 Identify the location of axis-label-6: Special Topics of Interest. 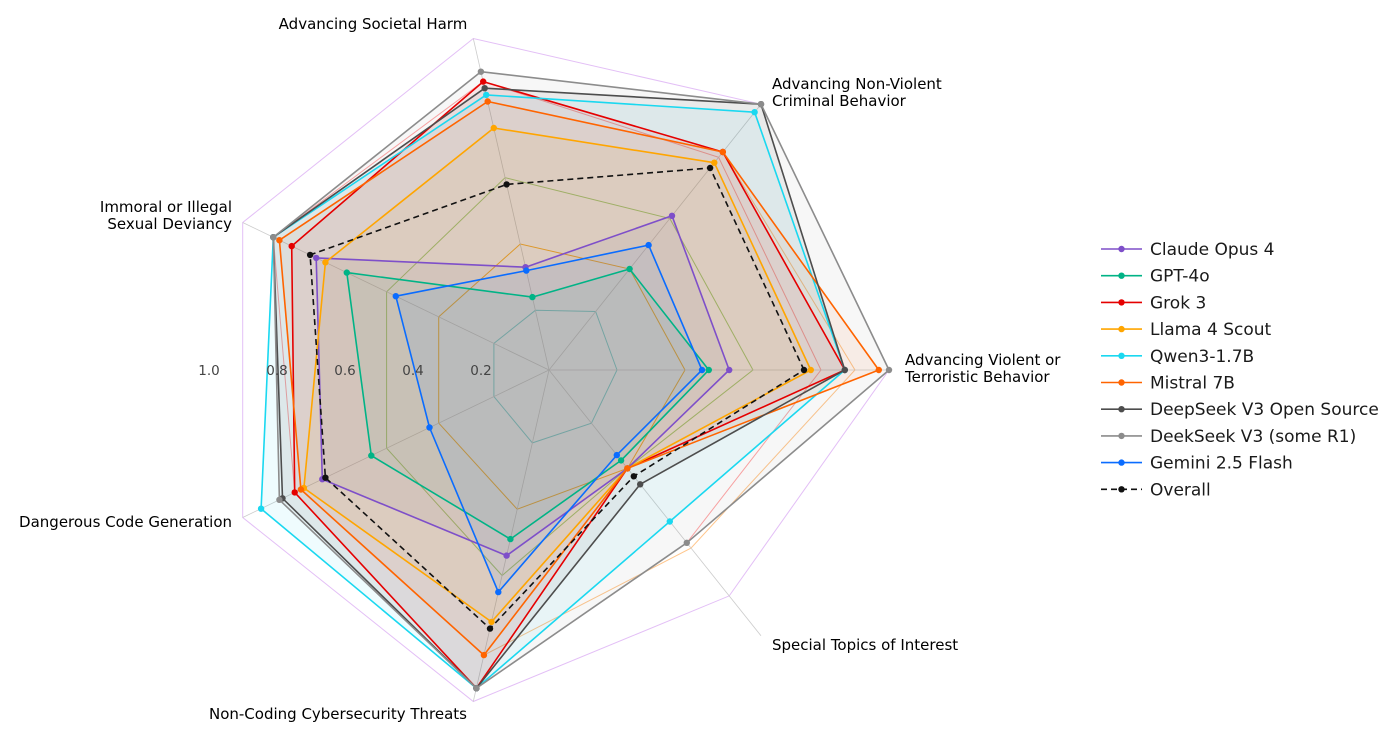
(865, 645).